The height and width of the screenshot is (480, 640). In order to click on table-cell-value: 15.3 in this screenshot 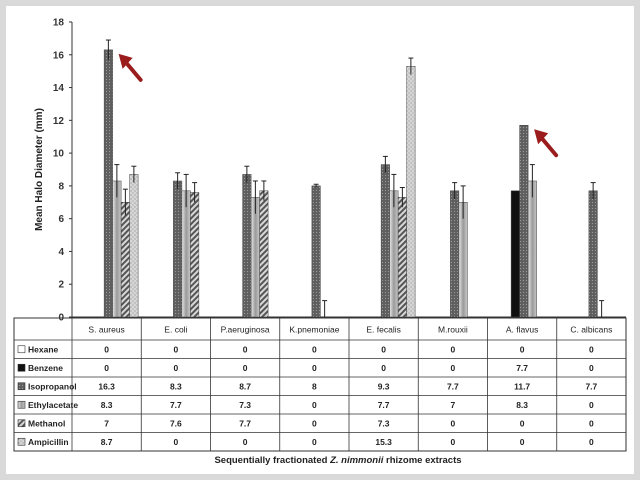, I will do `click(383, 442)`.